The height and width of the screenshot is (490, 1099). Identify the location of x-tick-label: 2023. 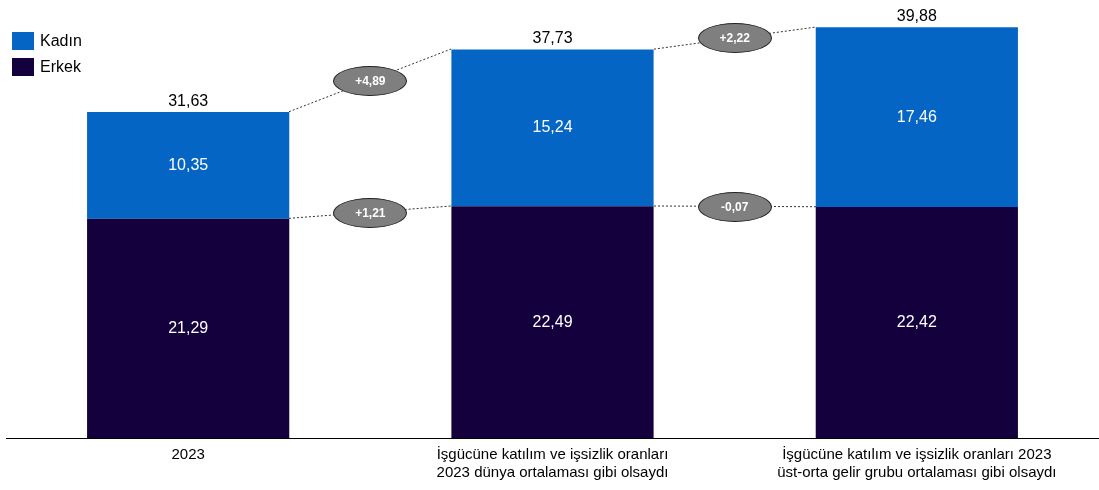
(188, 454).